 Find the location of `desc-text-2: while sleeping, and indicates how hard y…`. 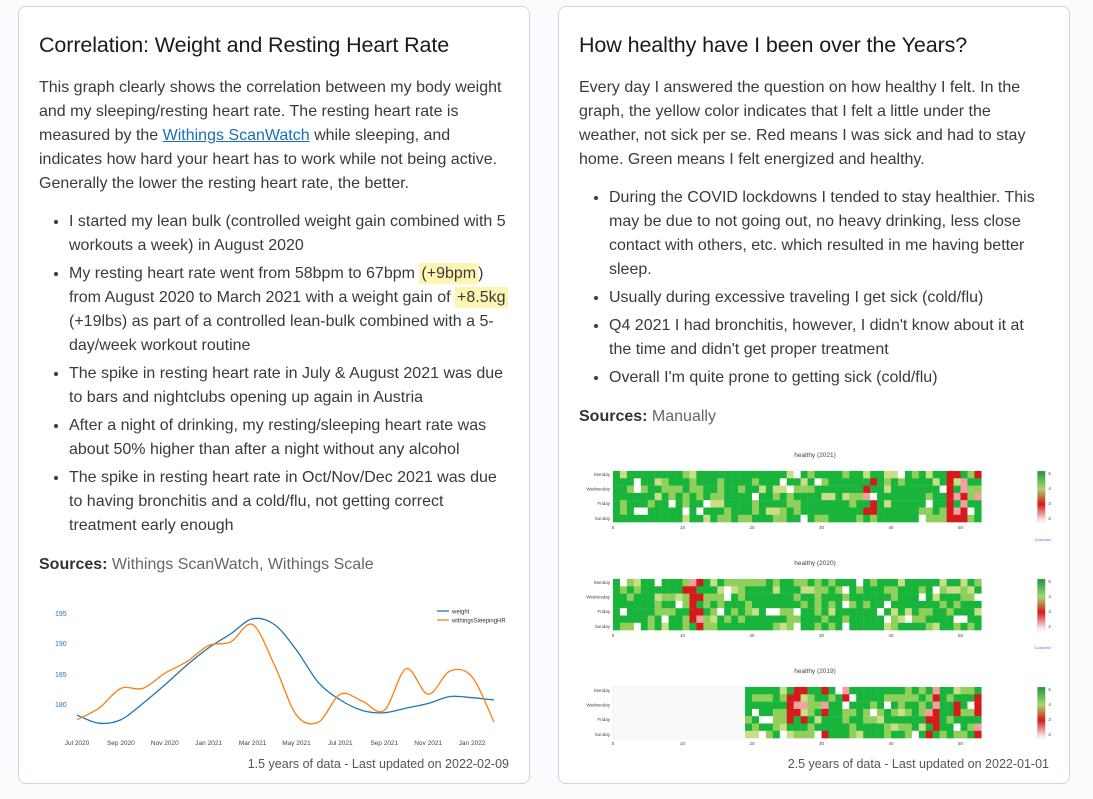

desc-text-2: while sleeping, and indicates how hard y… is located at coordinates (268, 159).